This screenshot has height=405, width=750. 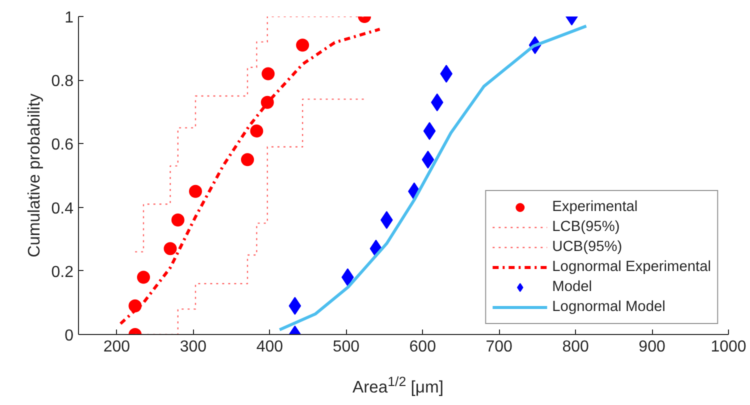 I want to click on x-tick-label: 800, so click(x=576, y=347).